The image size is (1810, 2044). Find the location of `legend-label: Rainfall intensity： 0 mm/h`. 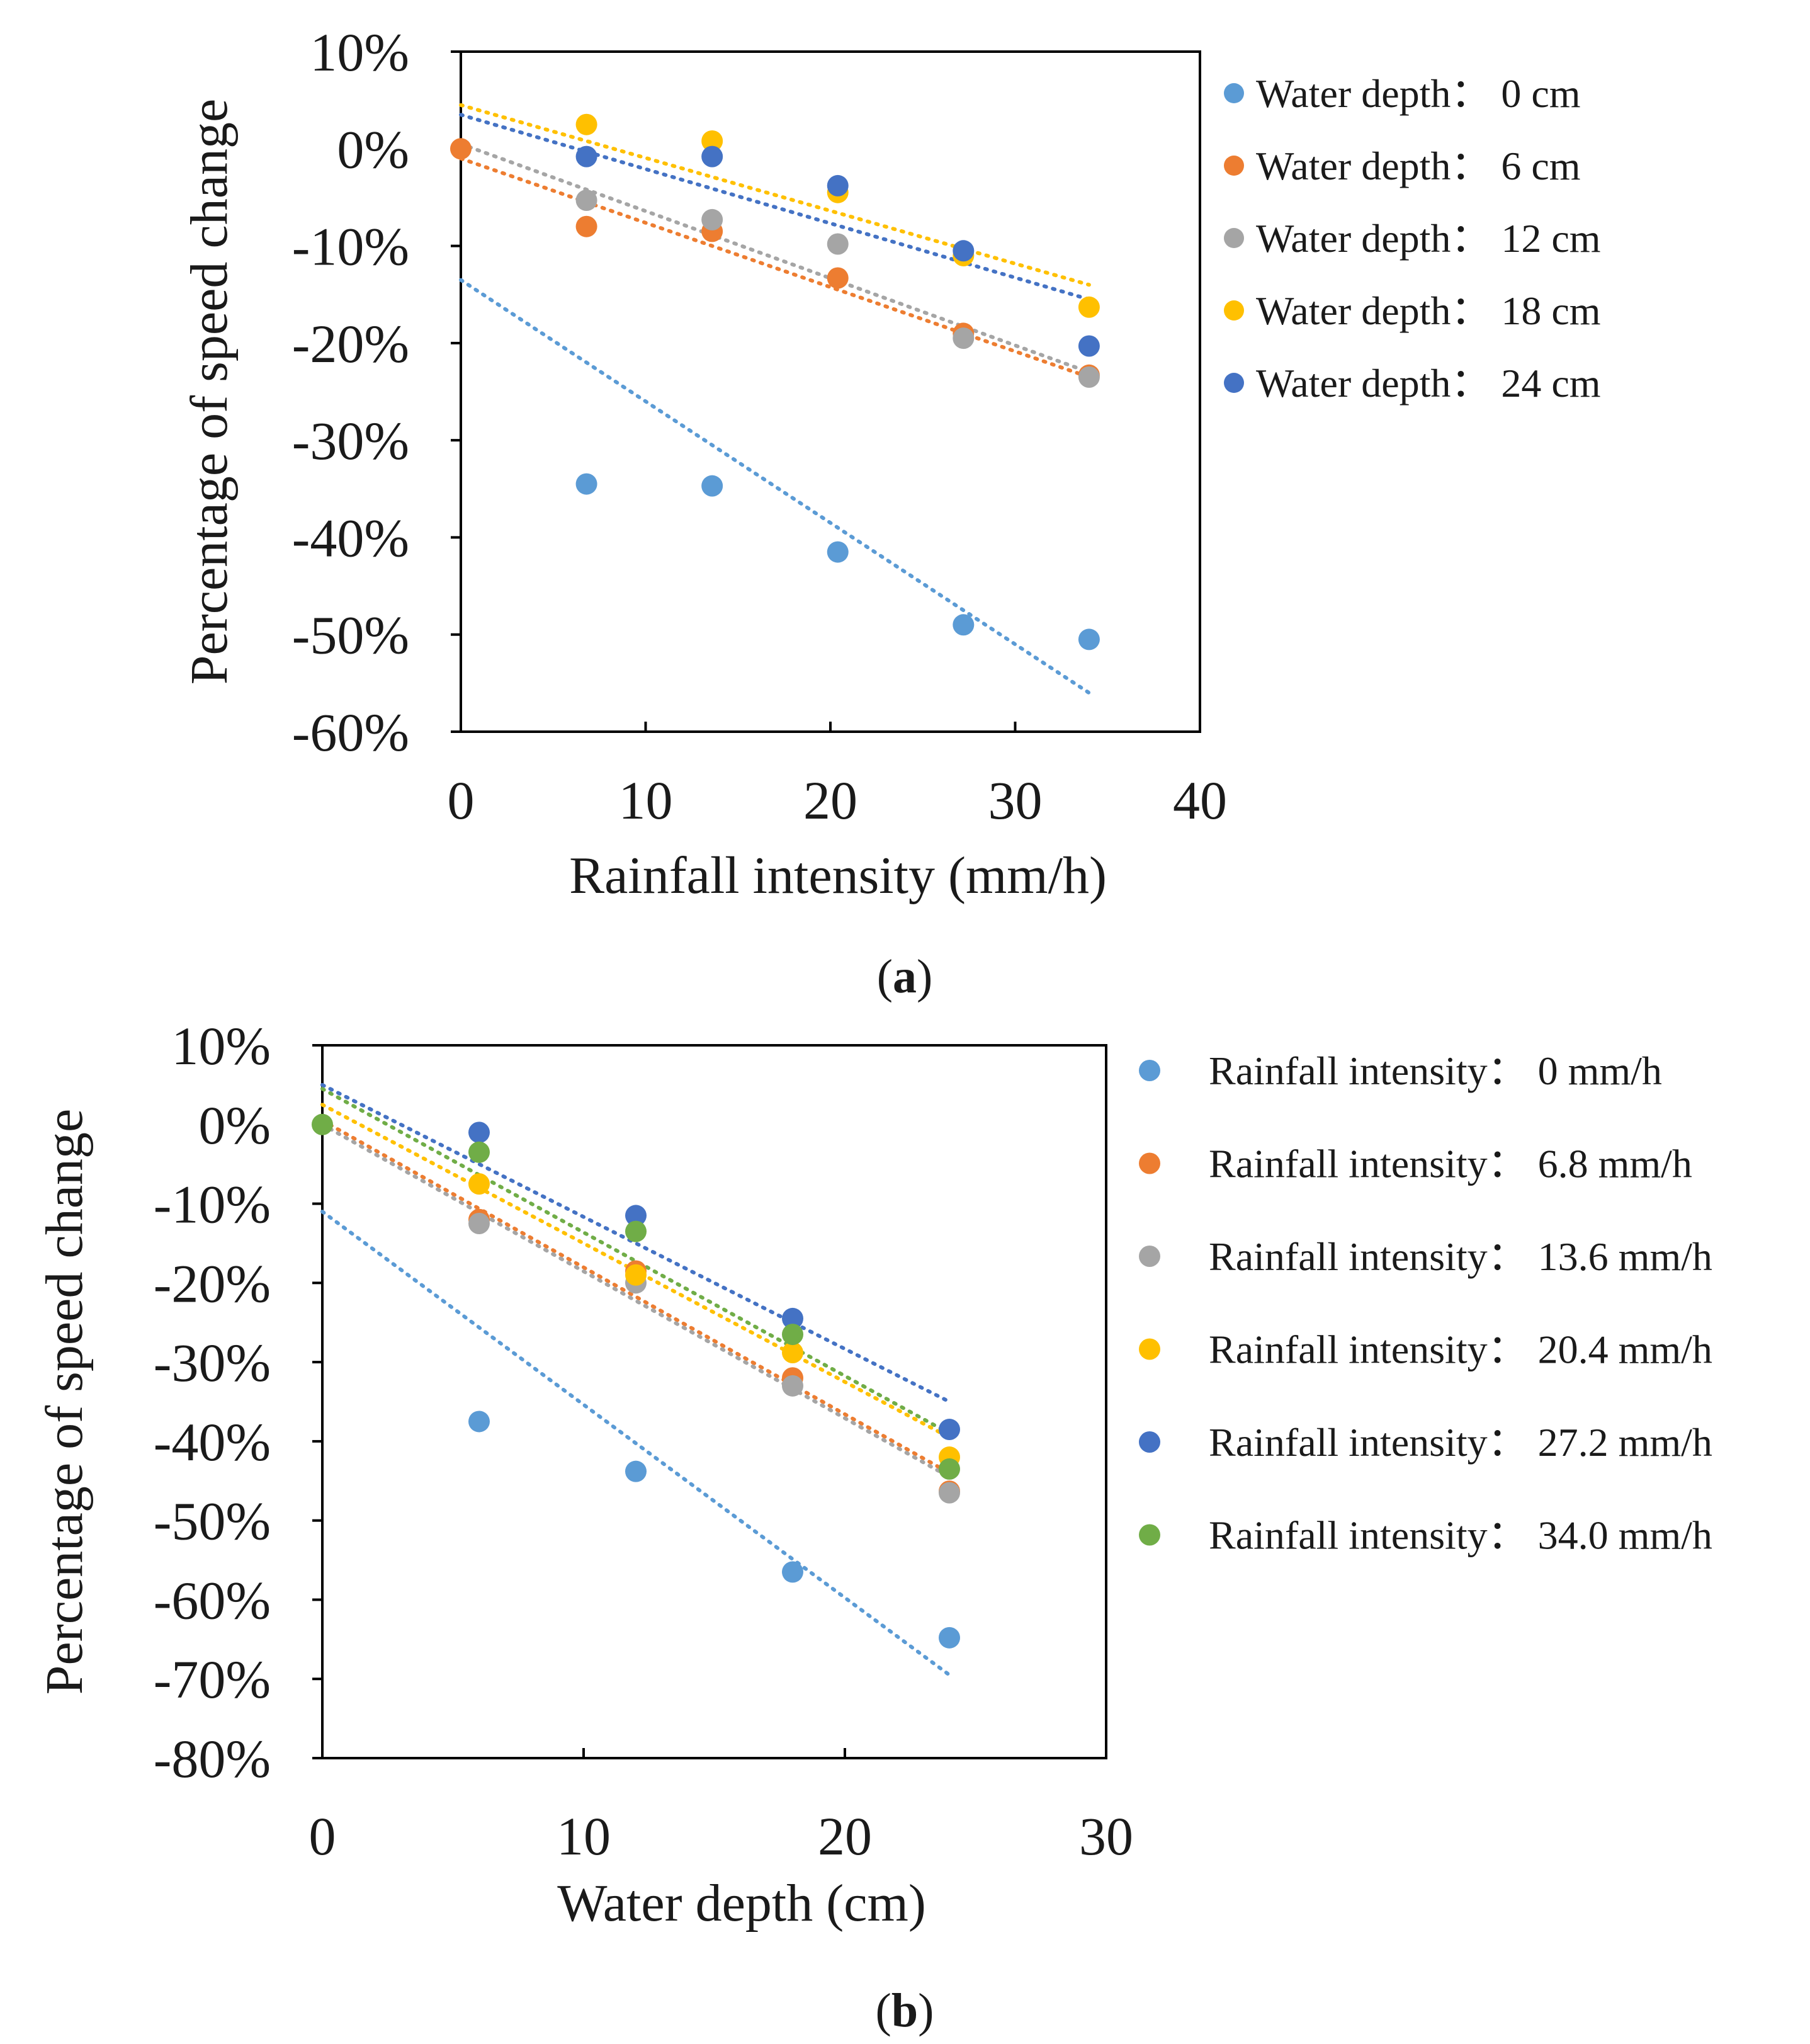

legend-label: Rainfall intensity： 0 mm/h is located at coordinates (1435, 1070).